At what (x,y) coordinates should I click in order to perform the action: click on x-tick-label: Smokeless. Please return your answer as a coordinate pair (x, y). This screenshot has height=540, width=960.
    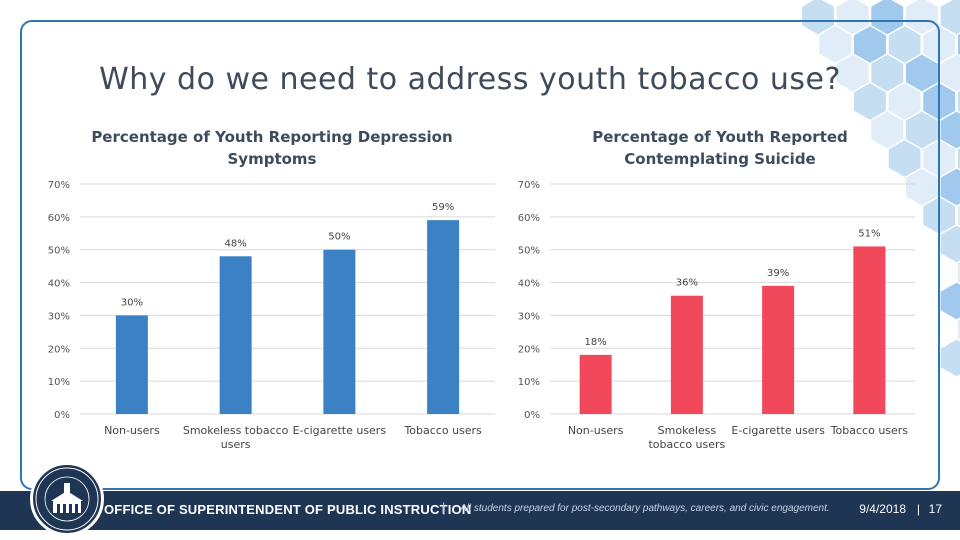
    Looking at the image, I should click on (687, 430).